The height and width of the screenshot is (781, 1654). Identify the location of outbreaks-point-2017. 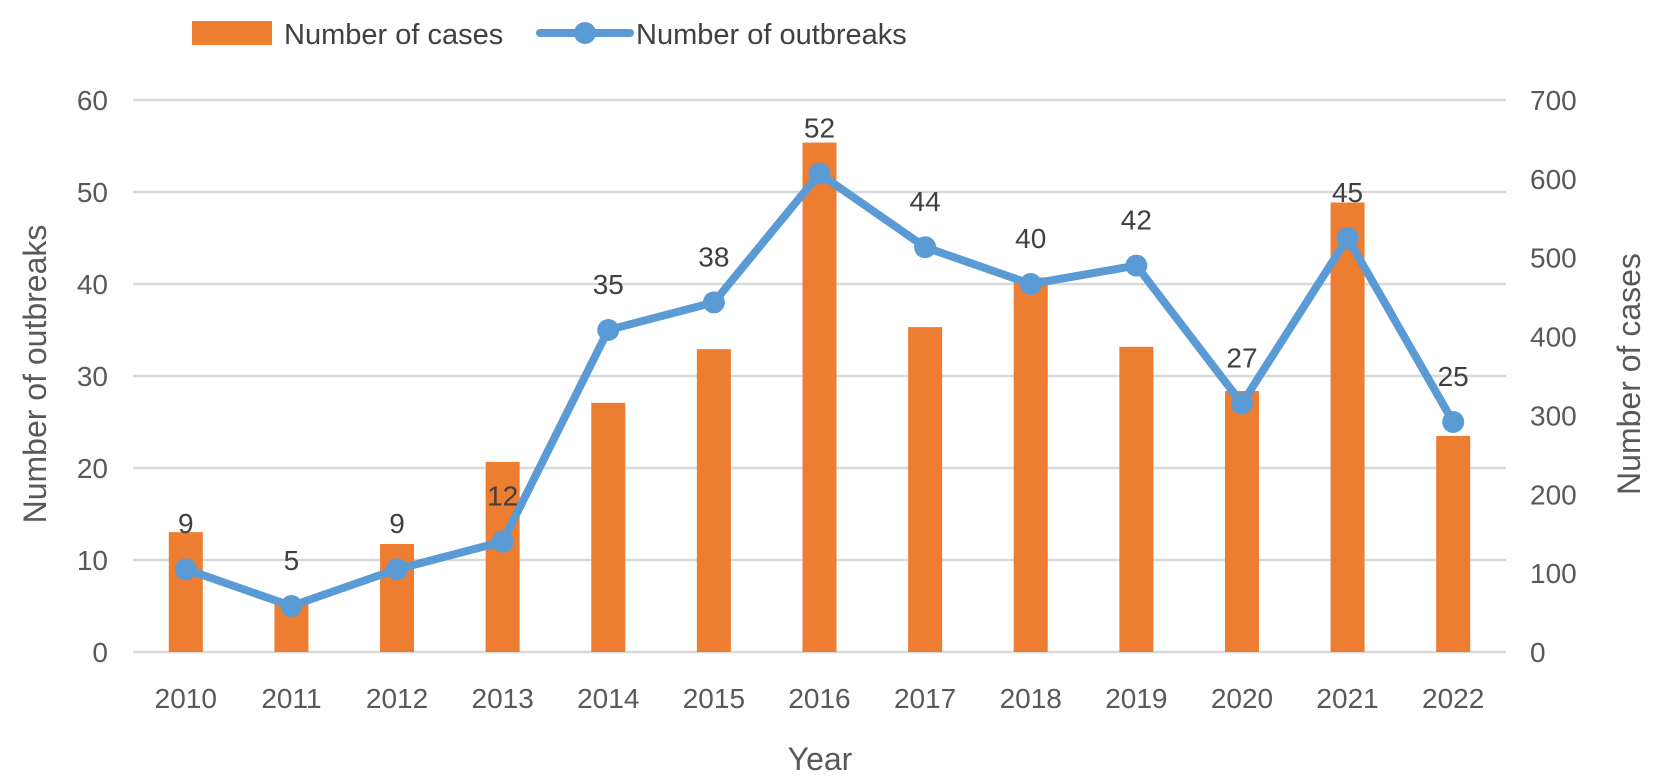
(925, 247).